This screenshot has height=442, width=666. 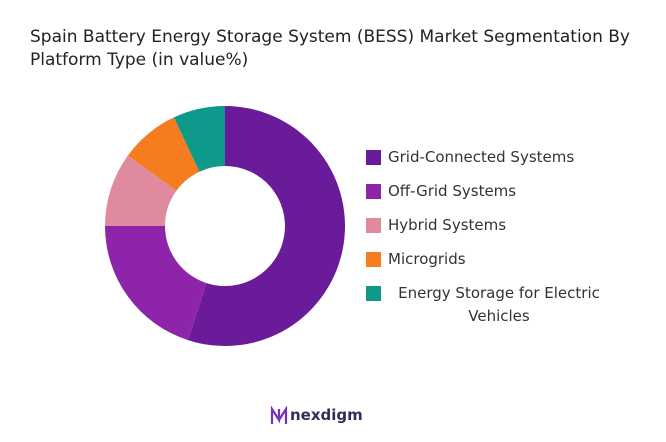 What do you see at coordinates (326, 415) in the screenshot?
I see `brand: nexdigm` at bounding box center [326, 415].